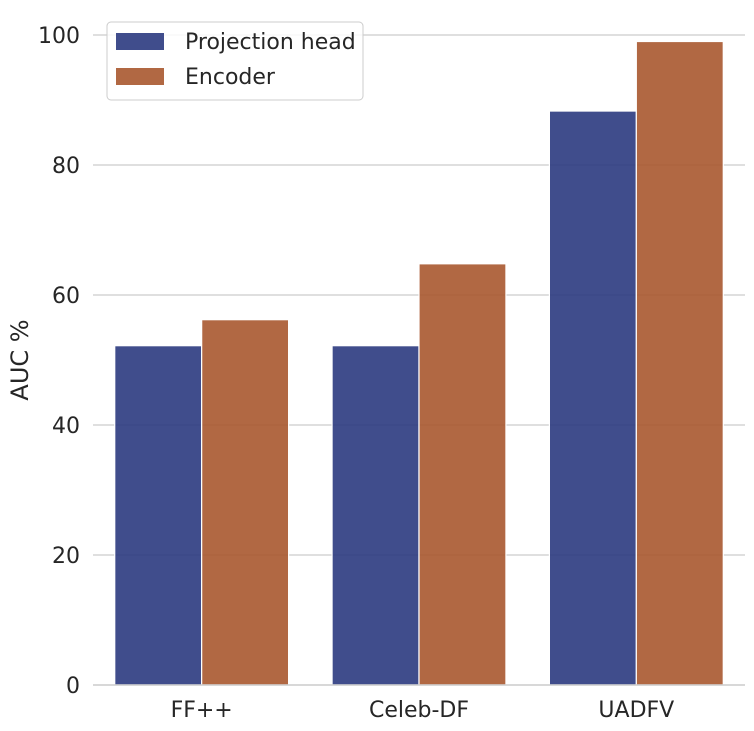  I want to click on y-tick-label: 20, so click(66, 556).